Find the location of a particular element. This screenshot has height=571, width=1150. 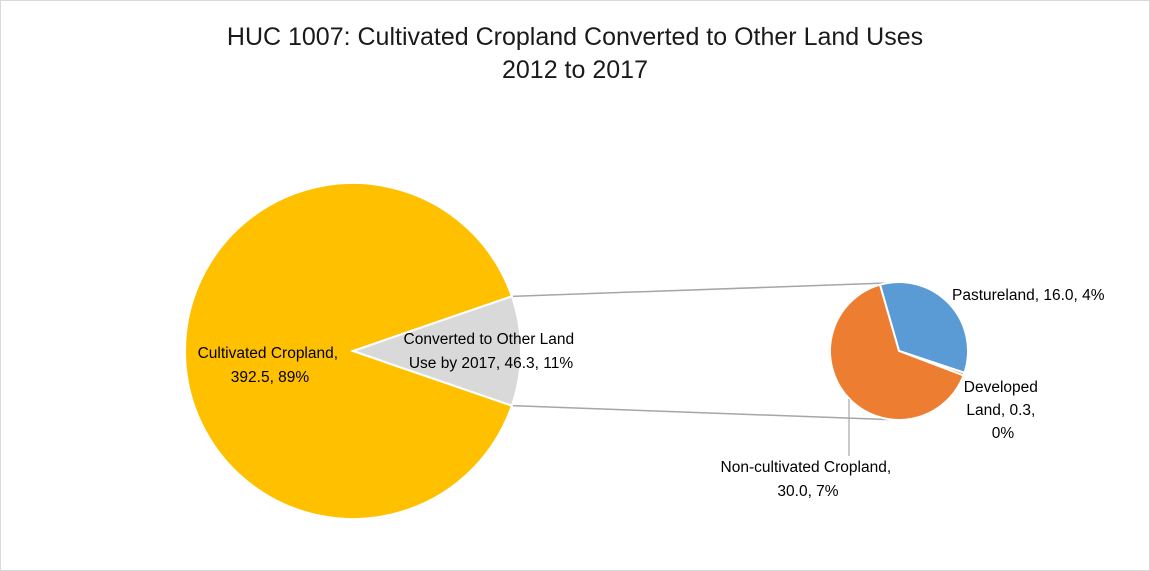

connector-top is located at coordinates (699, 290).